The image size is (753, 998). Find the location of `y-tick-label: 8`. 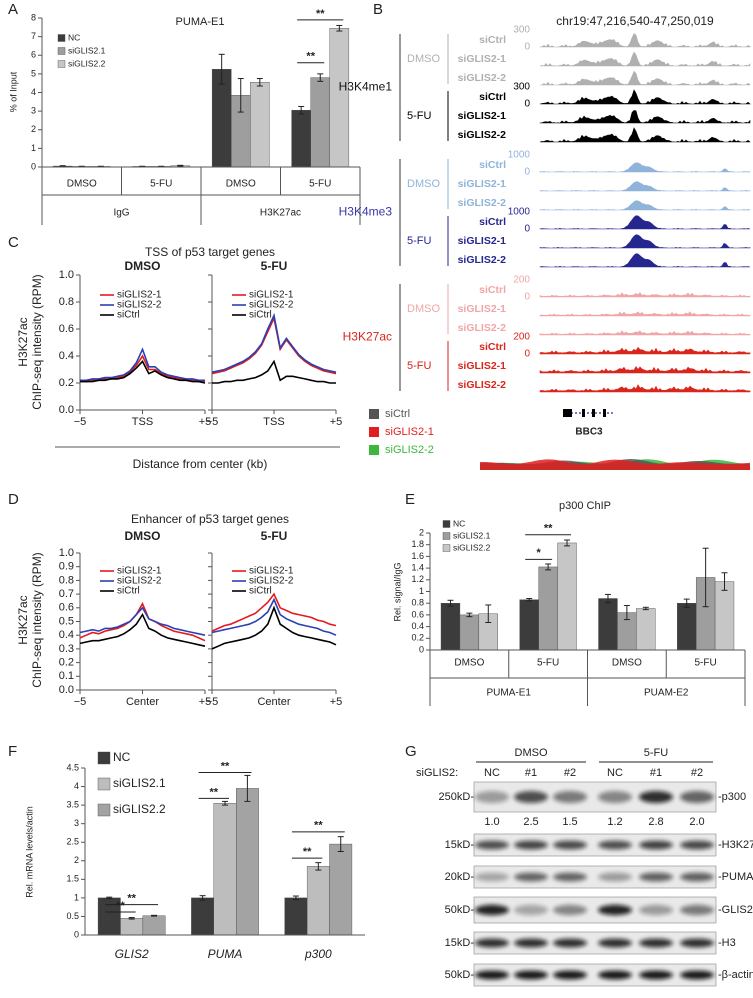

y-tick-label: 8 is located at coordinates (33, 17).